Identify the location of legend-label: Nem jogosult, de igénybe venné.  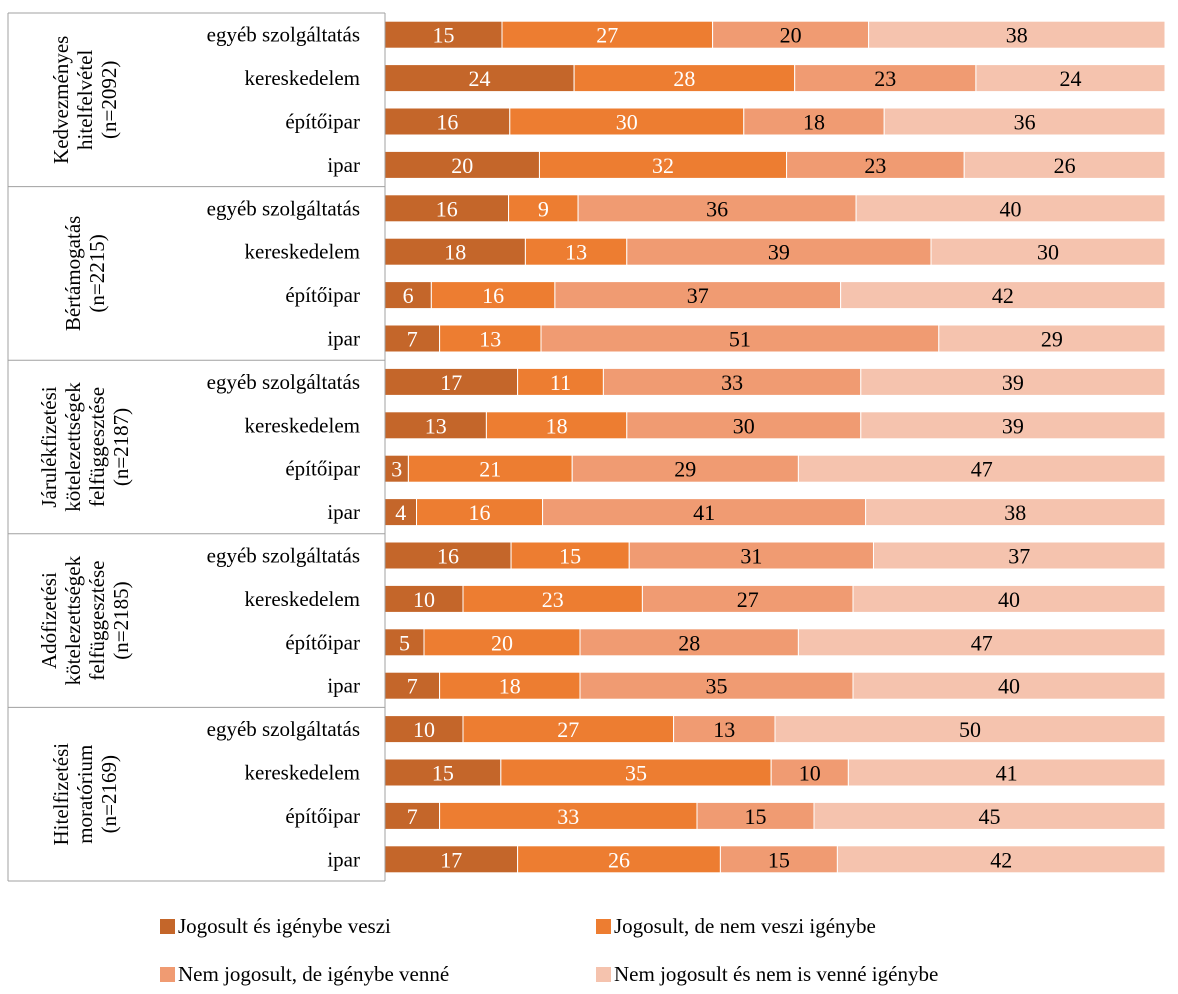
(314, 974).